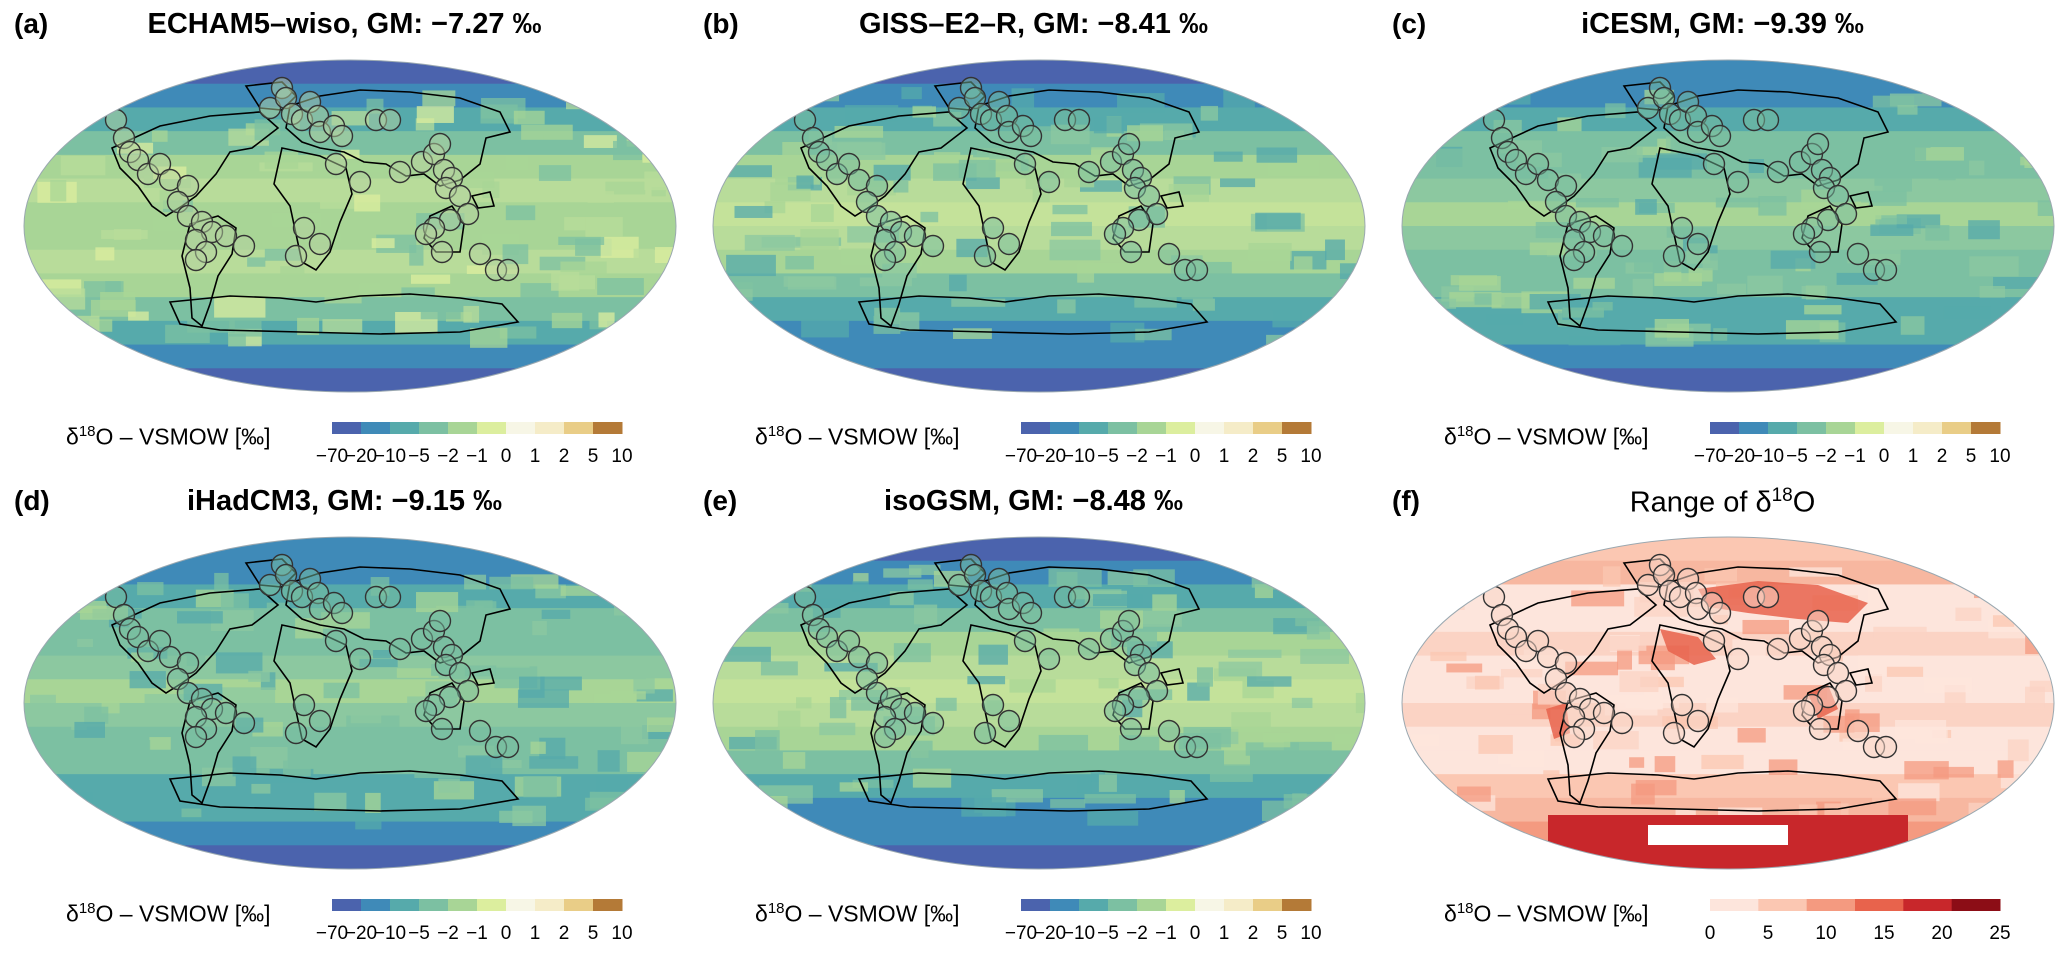  I want to click on panel-label: (c), so click(1409, 23).